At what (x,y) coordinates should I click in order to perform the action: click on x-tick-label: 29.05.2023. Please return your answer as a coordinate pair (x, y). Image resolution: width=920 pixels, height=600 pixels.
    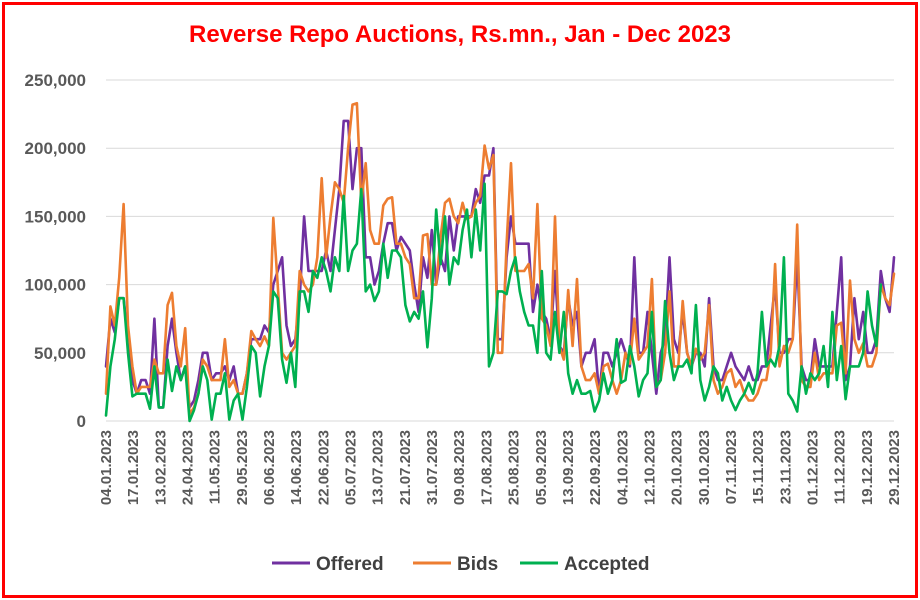
    Looking at the image, I should click on (242, 467).